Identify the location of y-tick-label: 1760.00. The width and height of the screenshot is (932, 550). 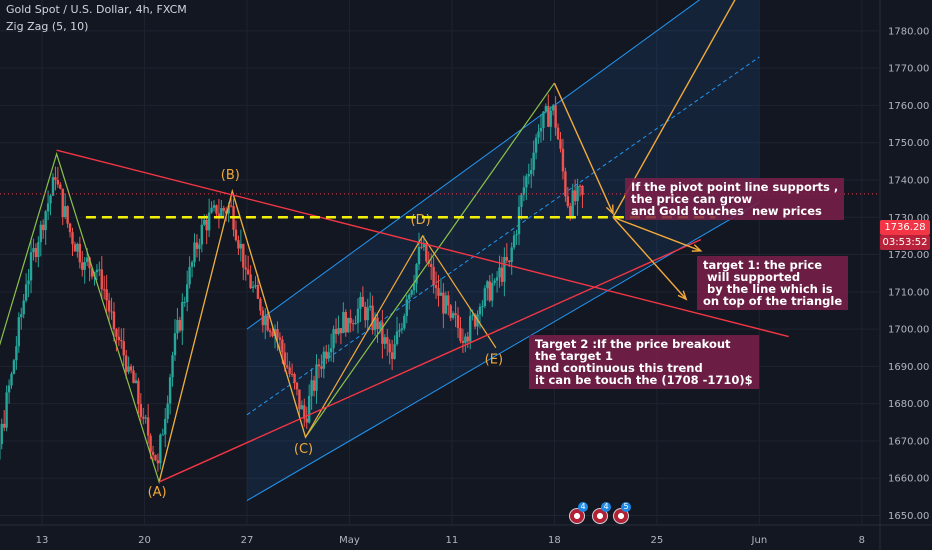
(908, 106).